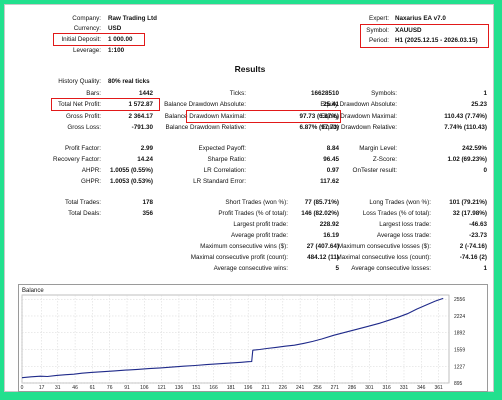 The width and height of the screenshot is (502, 400). I want to click on max-consec-wins-value: 27 (407.64), so click(322, 246).